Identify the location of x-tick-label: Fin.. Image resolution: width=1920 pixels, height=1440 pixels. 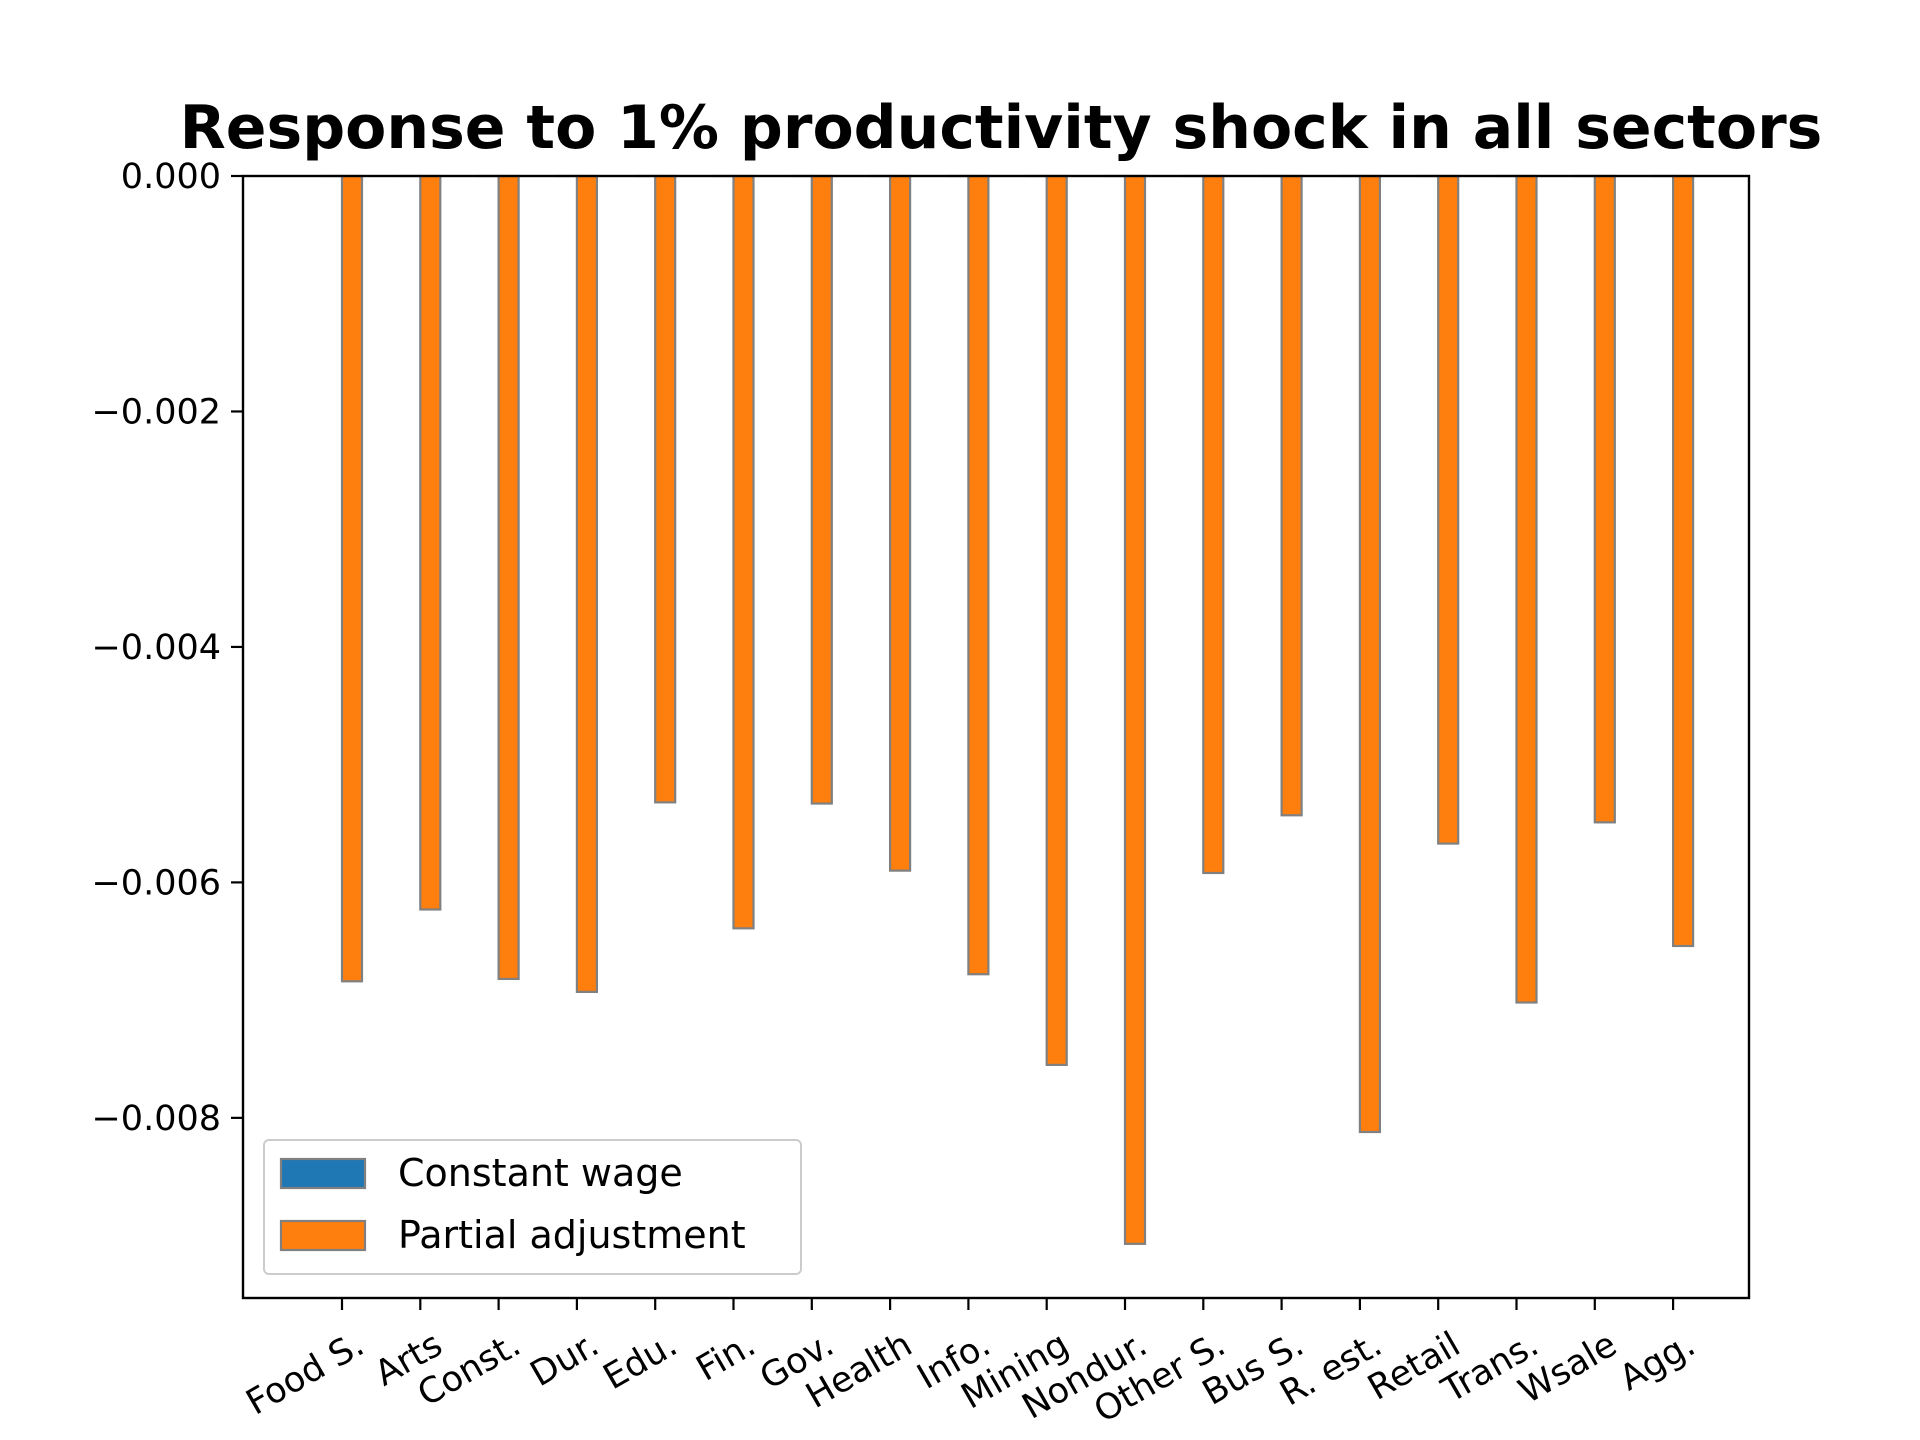
(726, 1357).